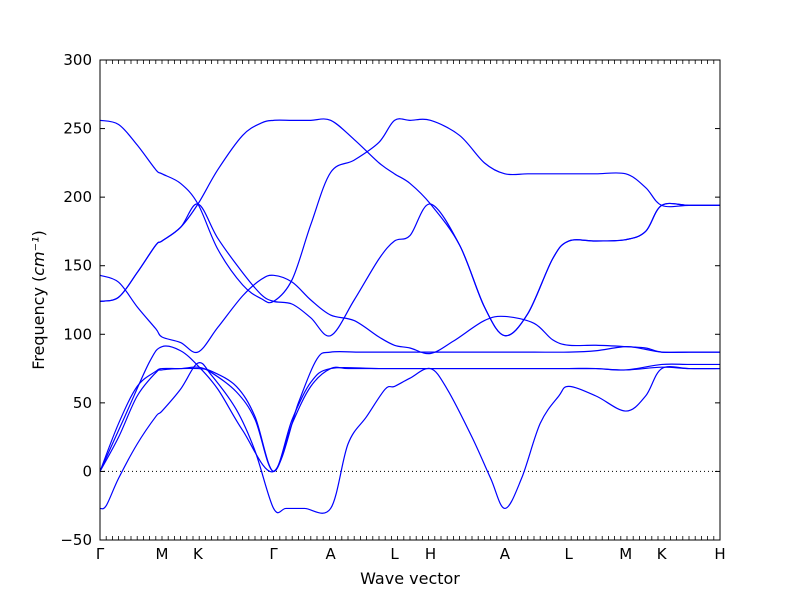 The height and width of the screenshot is (600, 800). What do you see at coordinates (76, 300) in the screenshot?
I see `y-tick-labels: −50 0 50 100 150 200 250 300` at bounding box center [76, 300].